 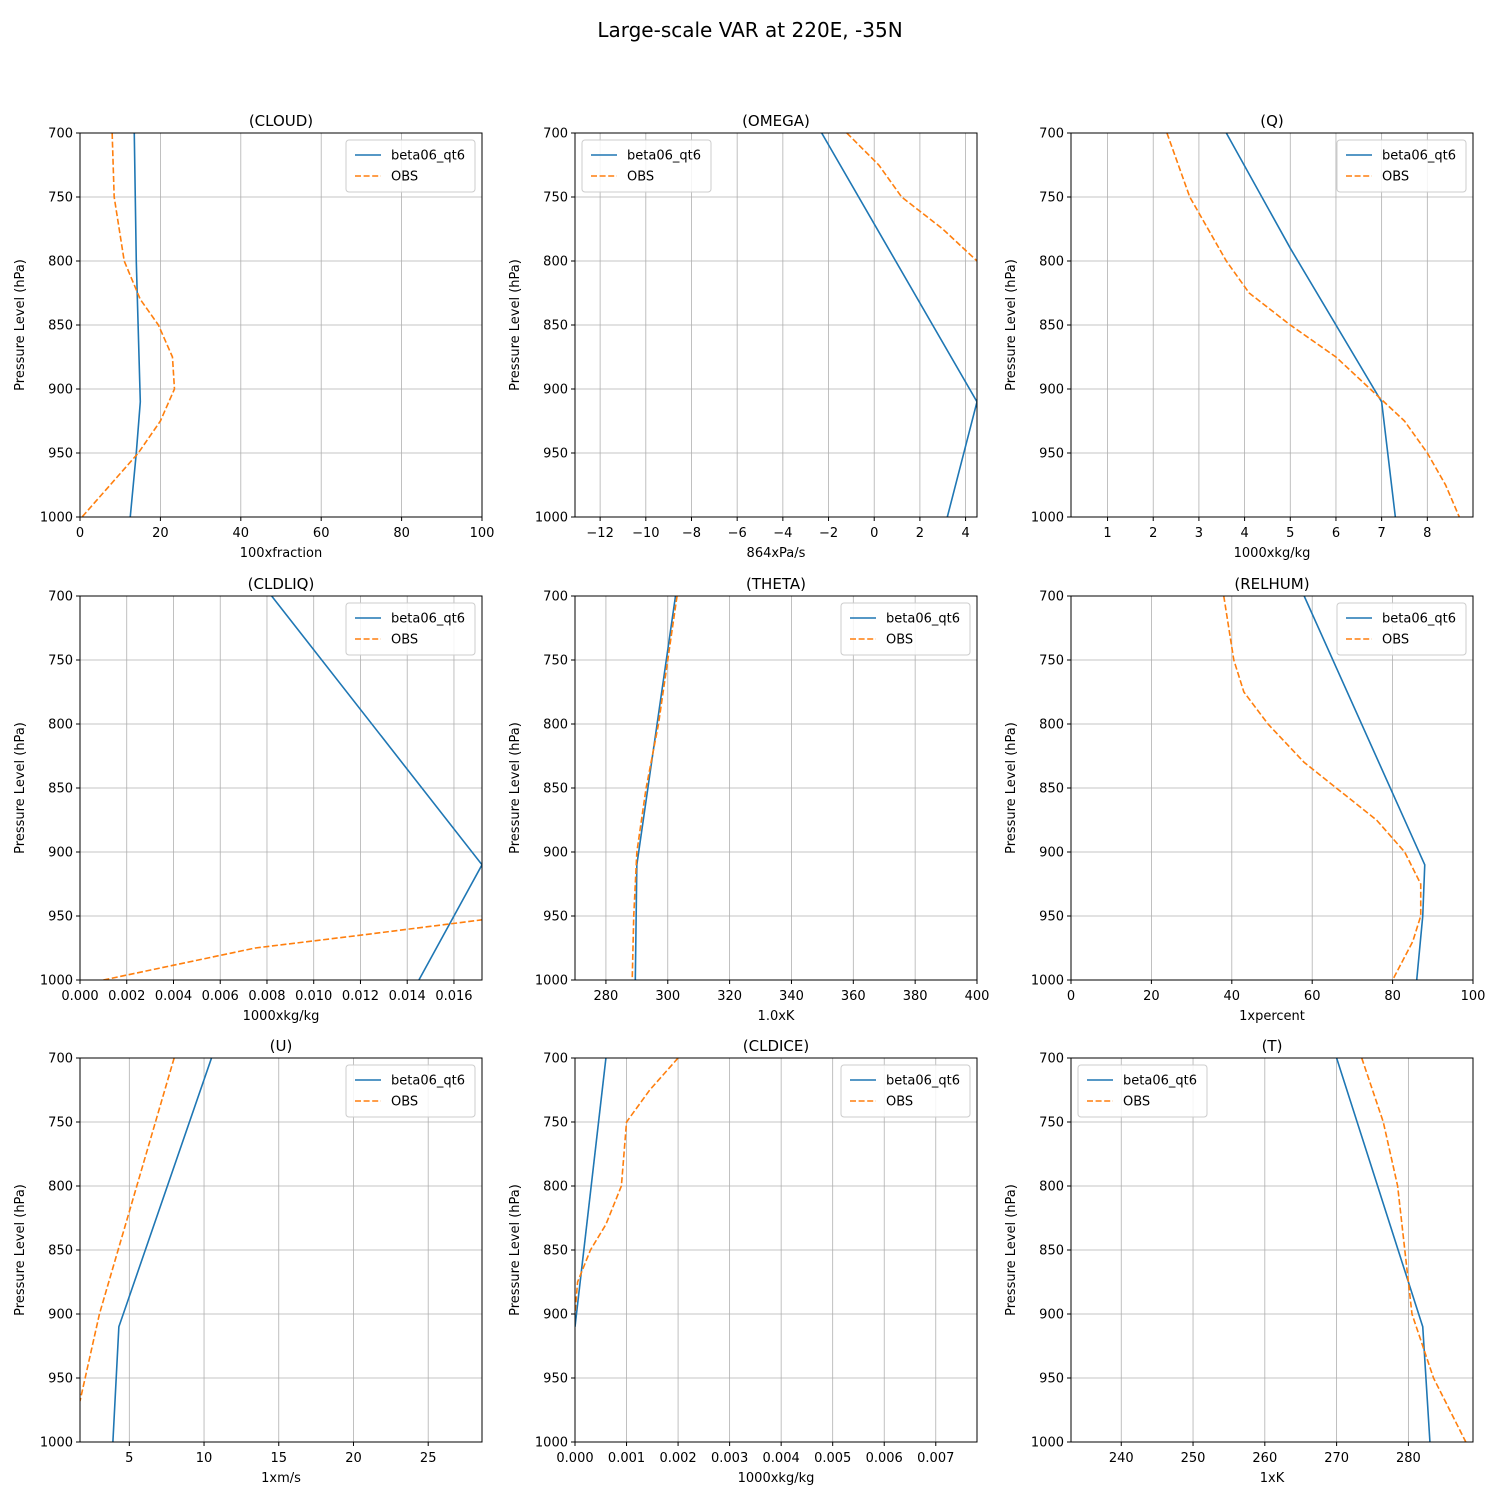 What do you see at coordinates (776, 121) in the screenshot?
I see `panel-title: (OMEGA)` at bounding box center [776, 121].